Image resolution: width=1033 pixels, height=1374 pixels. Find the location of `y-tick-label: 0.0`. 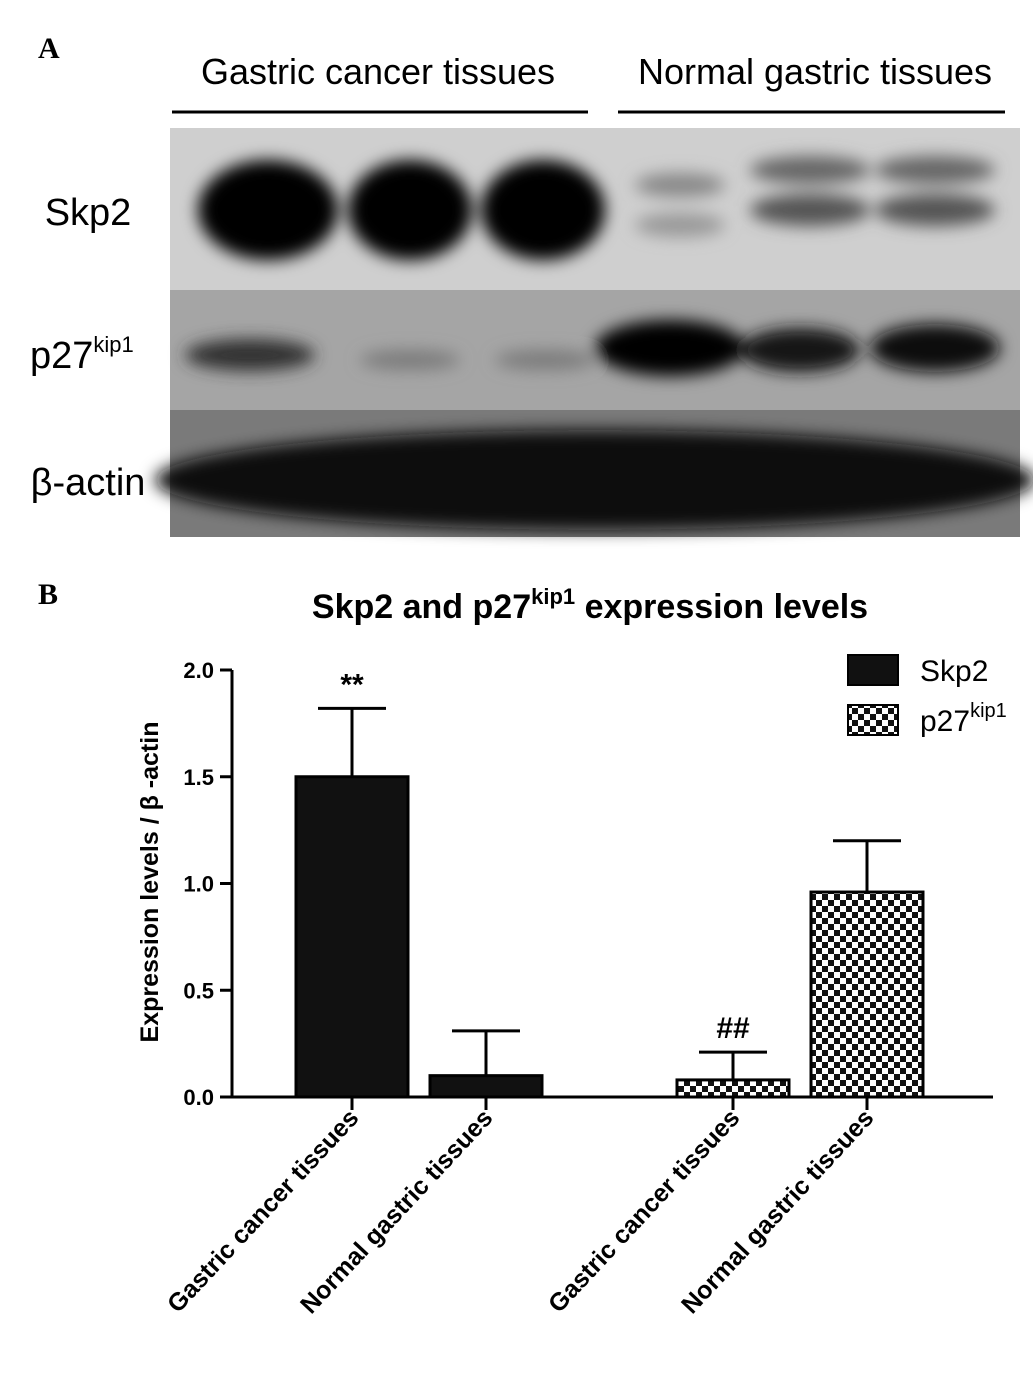

y-tick-label: 0.0 is located at coordinates (198, 1097).